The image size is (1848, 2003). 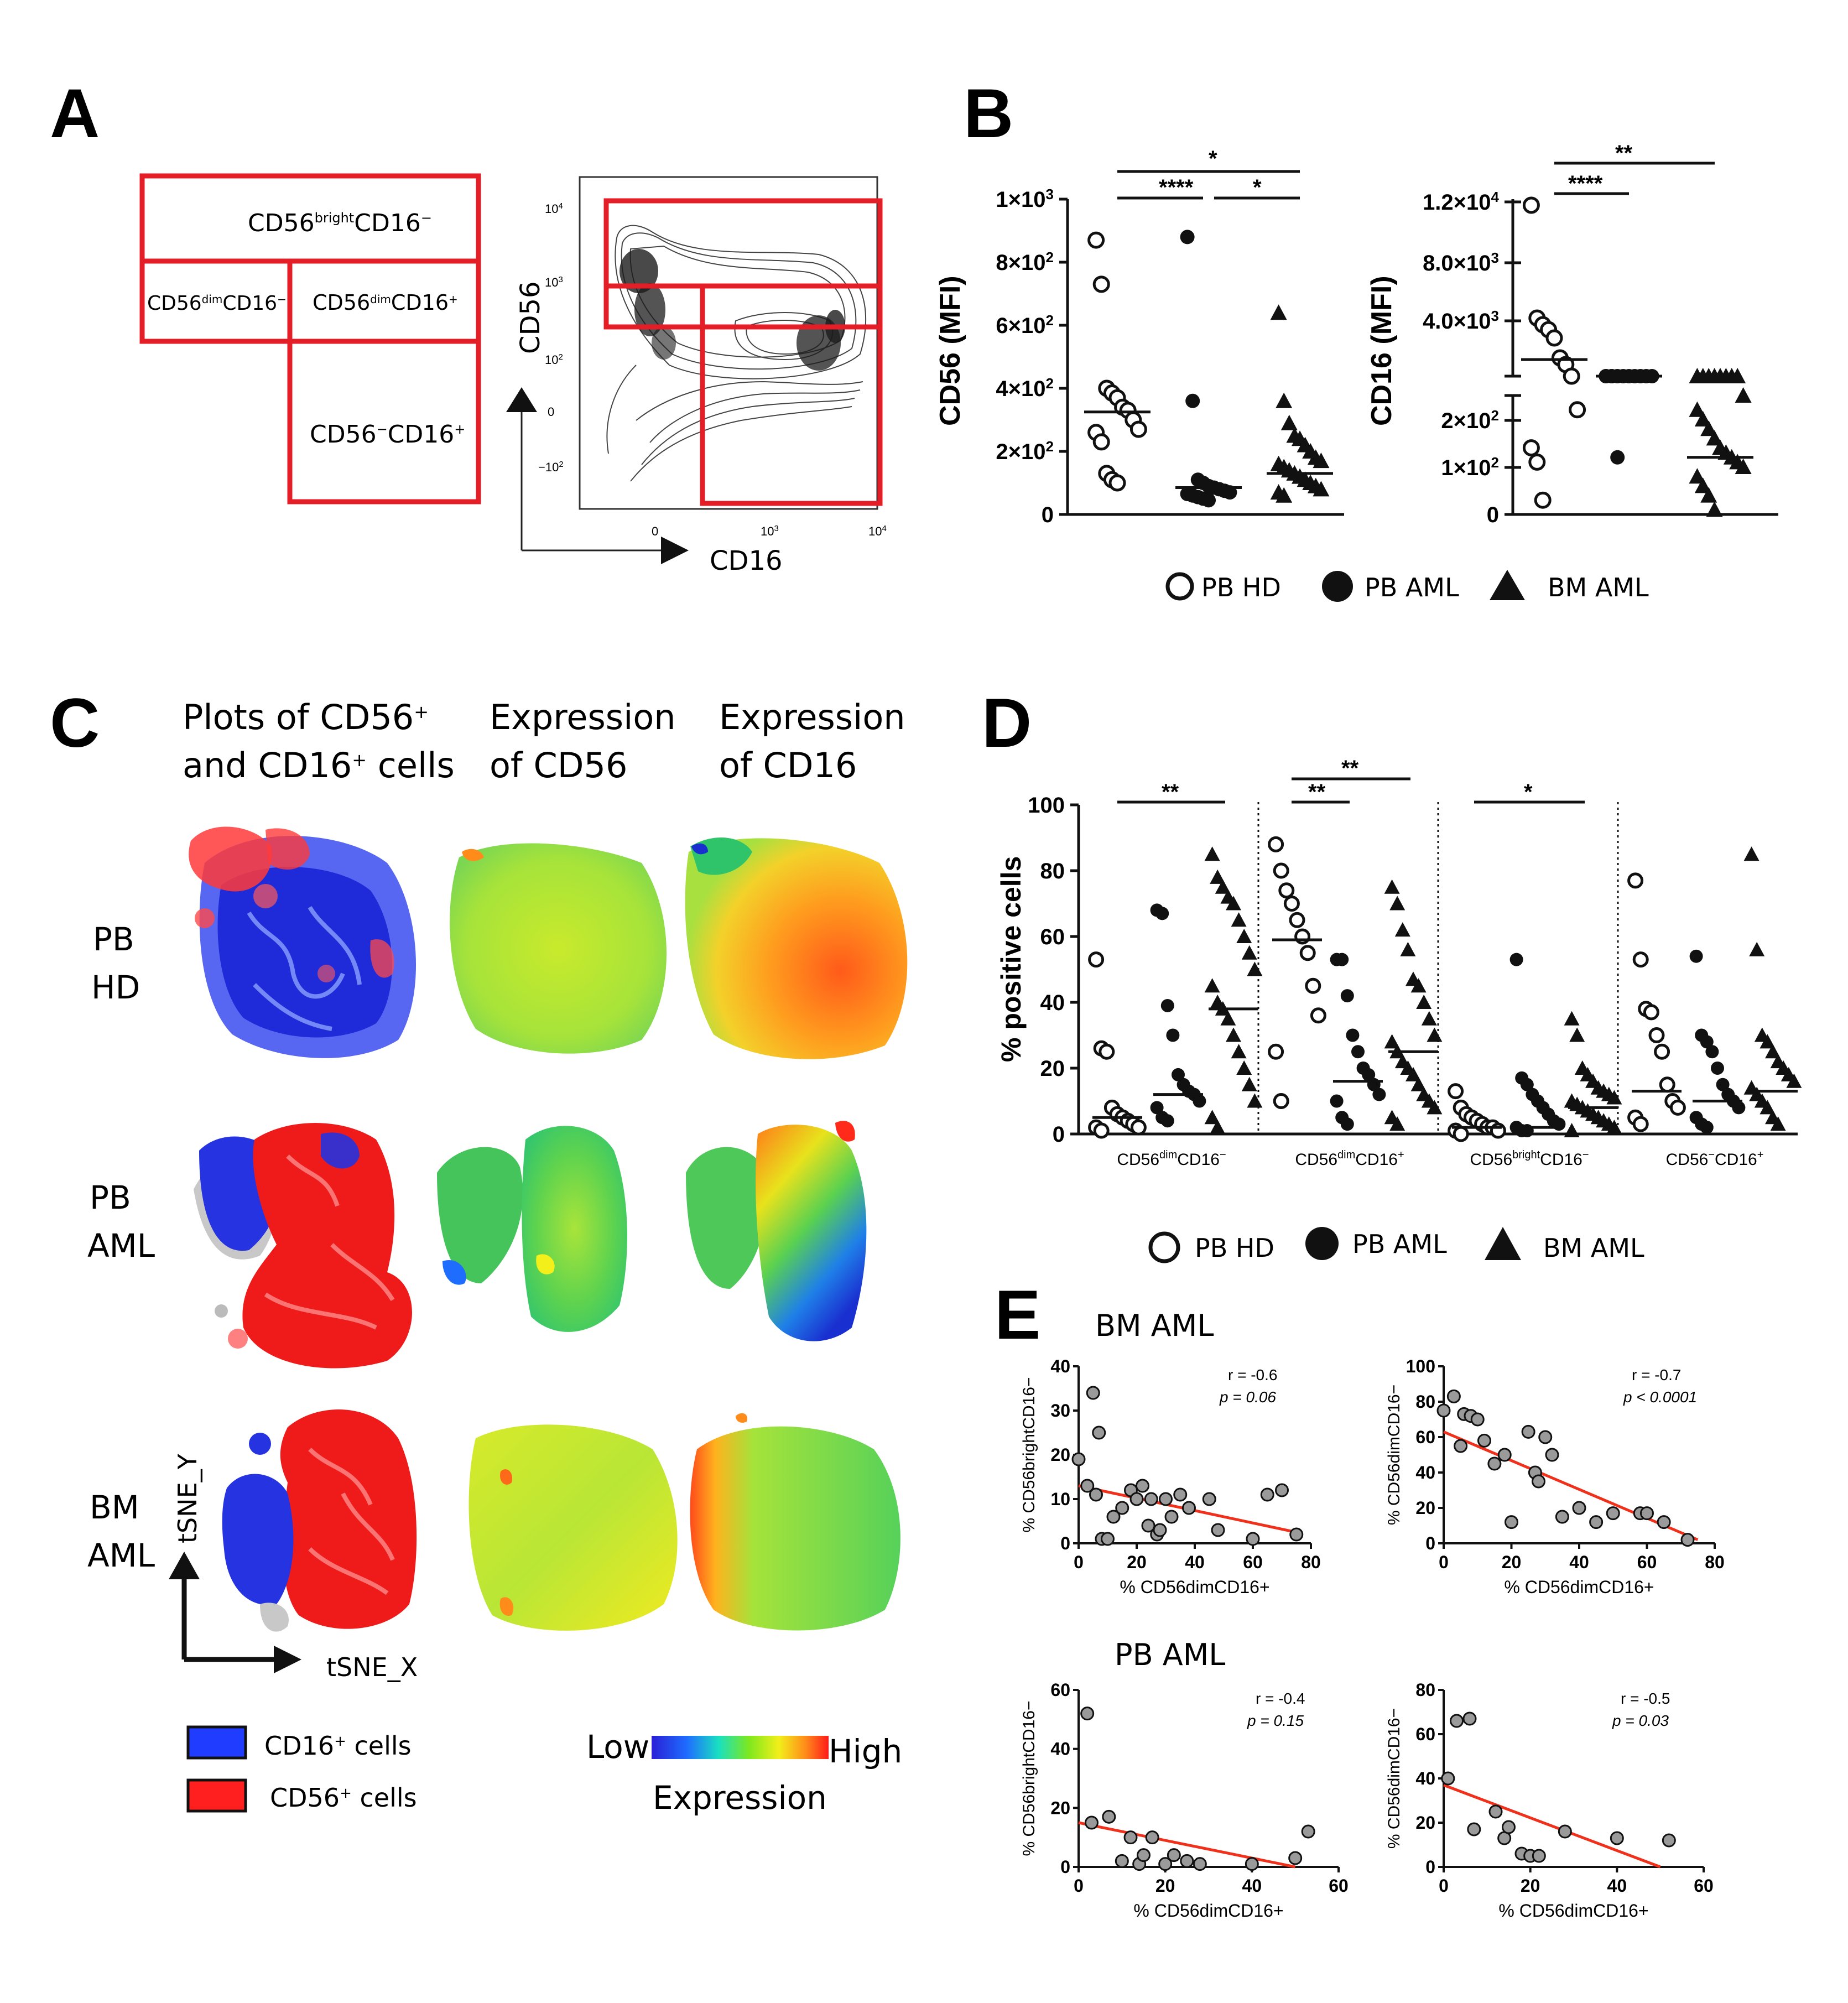 I want to click on b-right-ticks: 1.2×10⁴ 8.0×103 4.0×103 2×10² 1×10² 0, so click(x=1461, y=358).